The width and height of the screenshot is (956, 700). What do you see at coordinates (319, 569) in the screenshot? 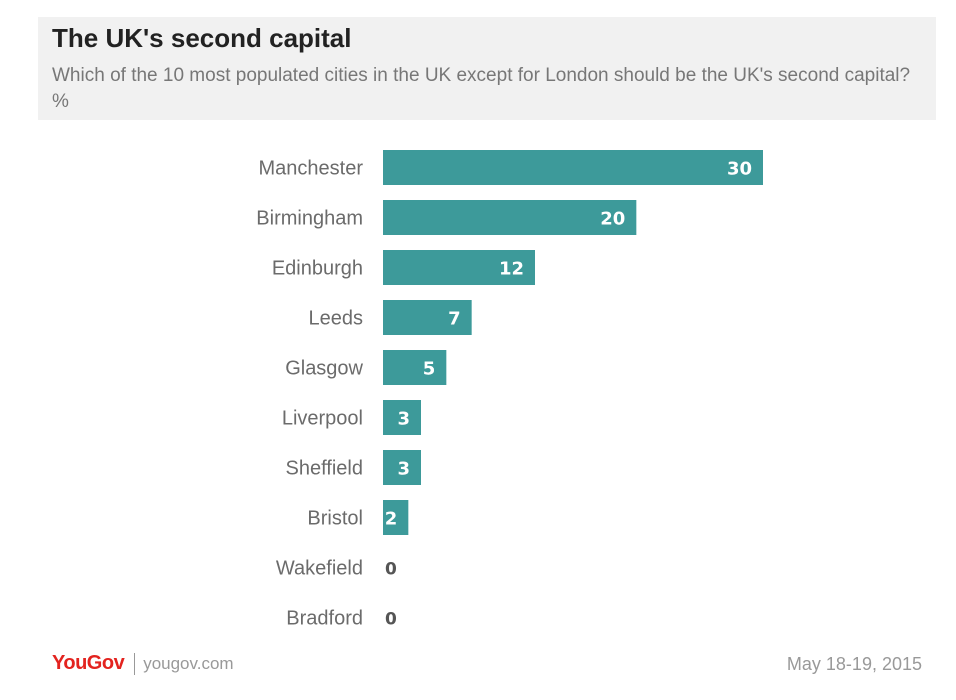
I see `category-label-wakefield: Wakefield` at bounding box center [319, 569].